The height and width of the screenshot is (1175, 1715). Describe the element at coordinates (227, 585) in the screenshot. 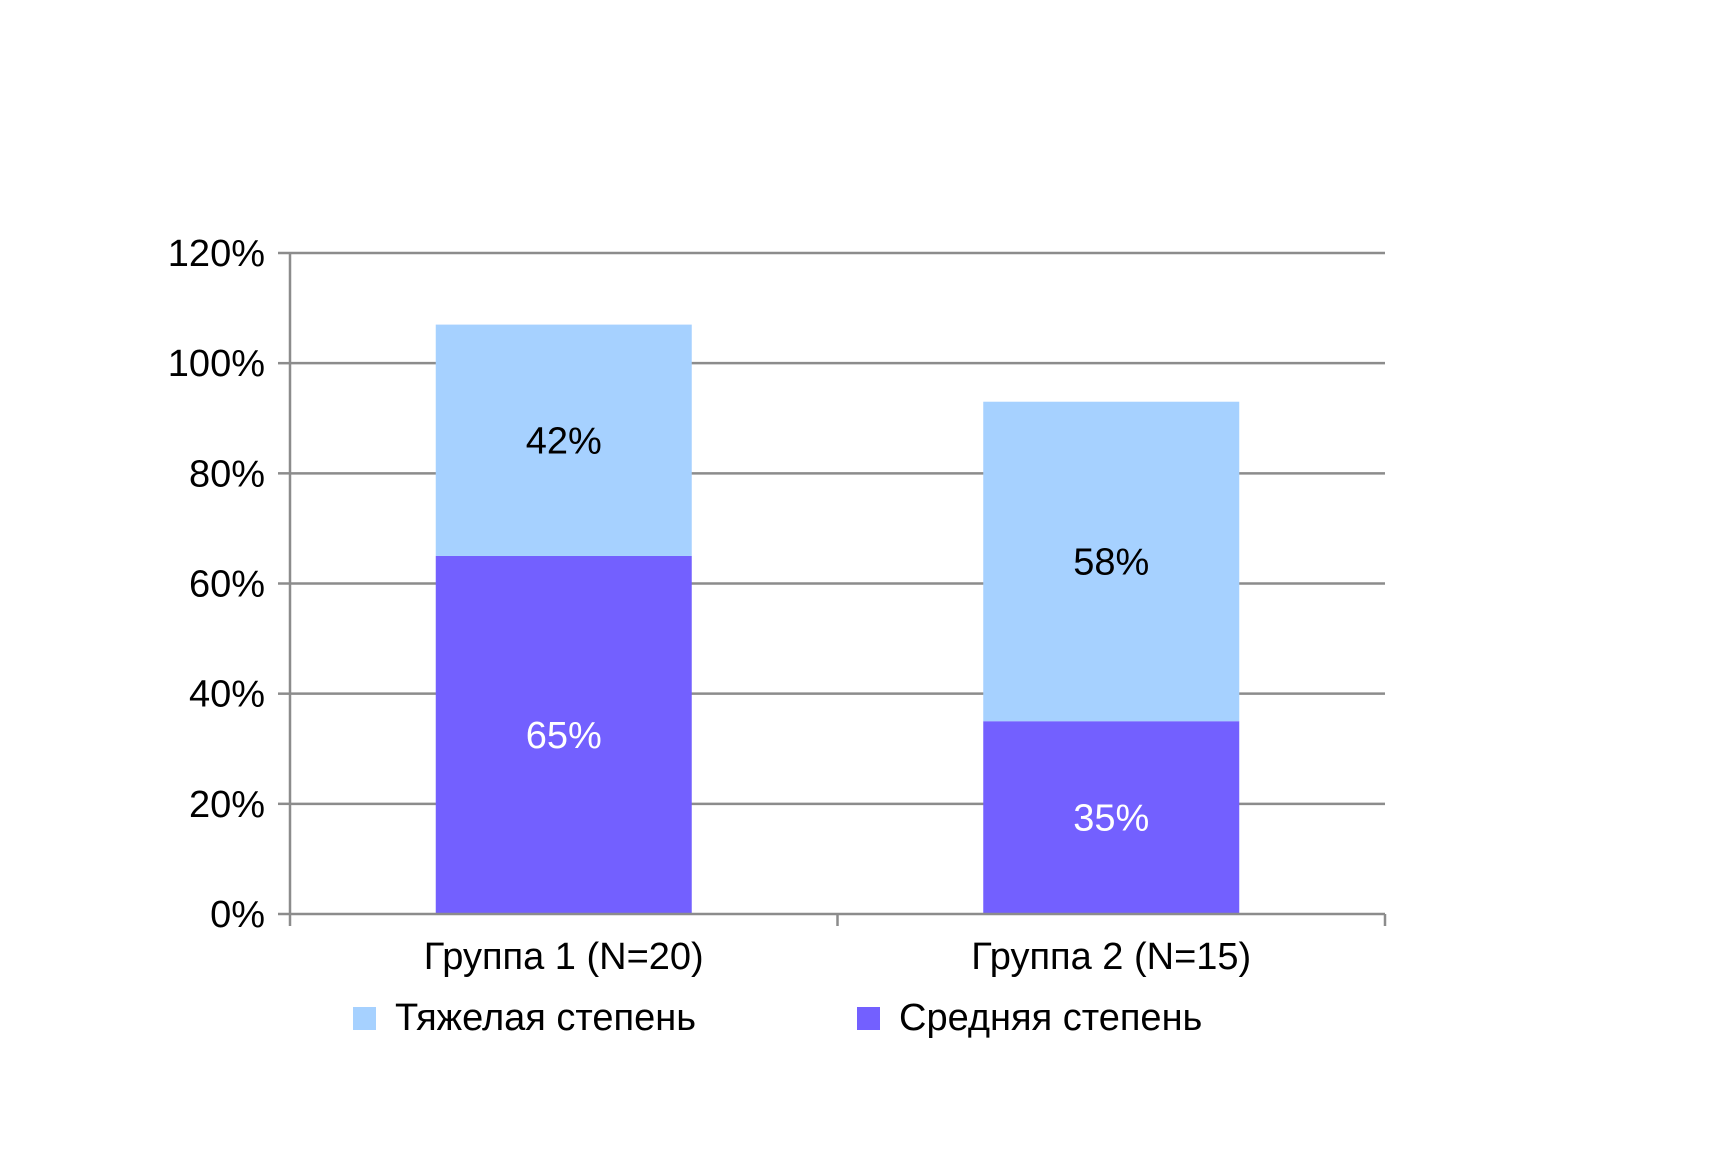

I see `y-tick-label: 60%` at that location.